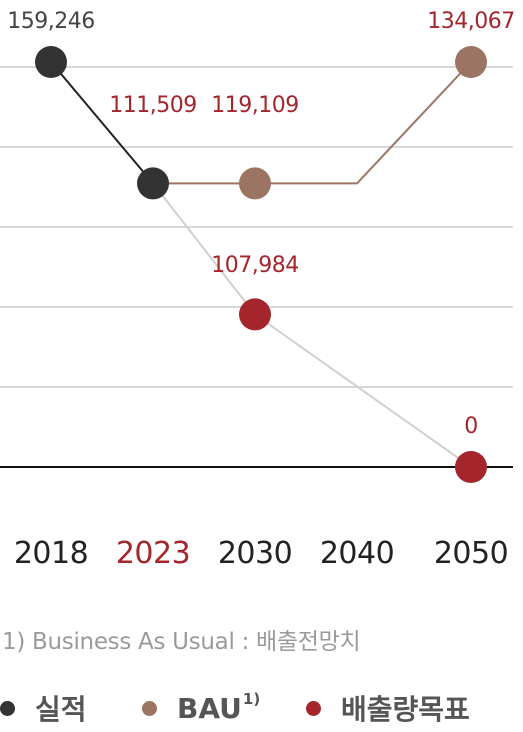 The height and width of the screenshot is (732, 523). Describe the element at coordinates (61, 709) in the screenshot. I see `legend-label-actual: 실적` at that location.